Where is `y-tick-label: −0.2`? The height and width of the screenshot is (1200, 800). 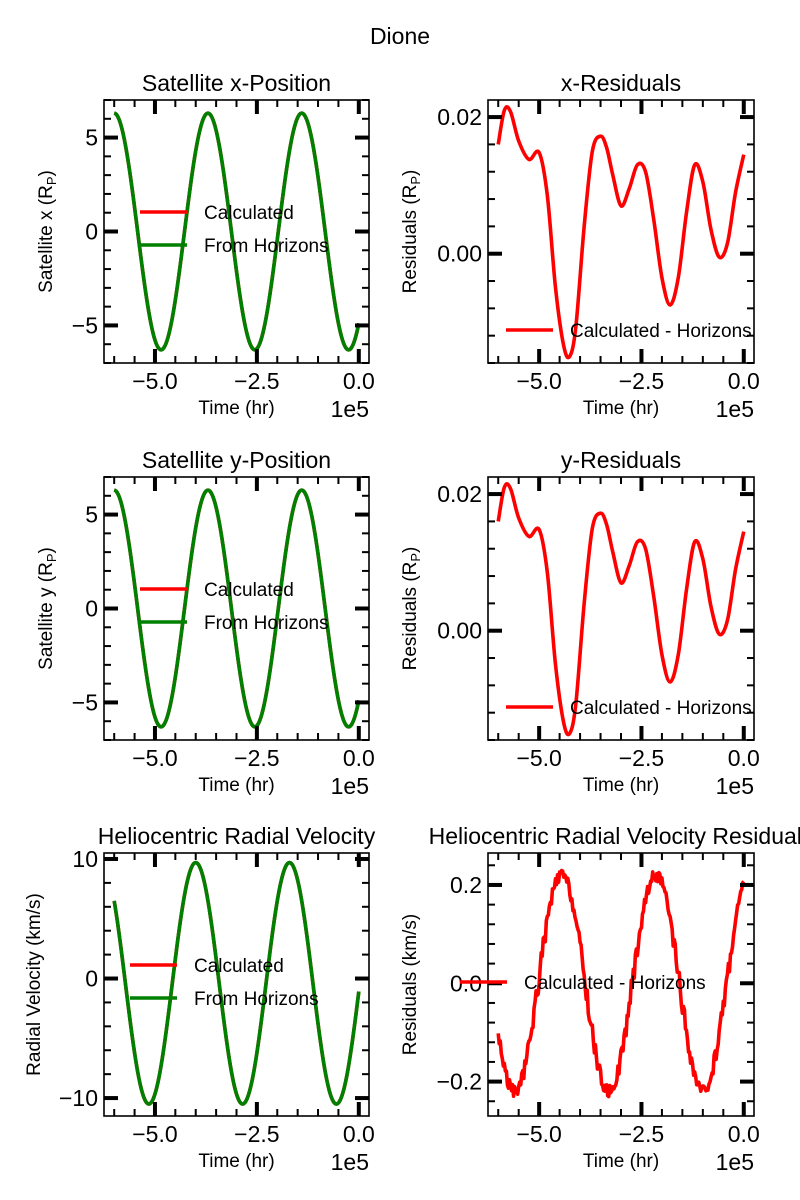
y-tick-label: −0.2 is located at coordinates (459, 1082).